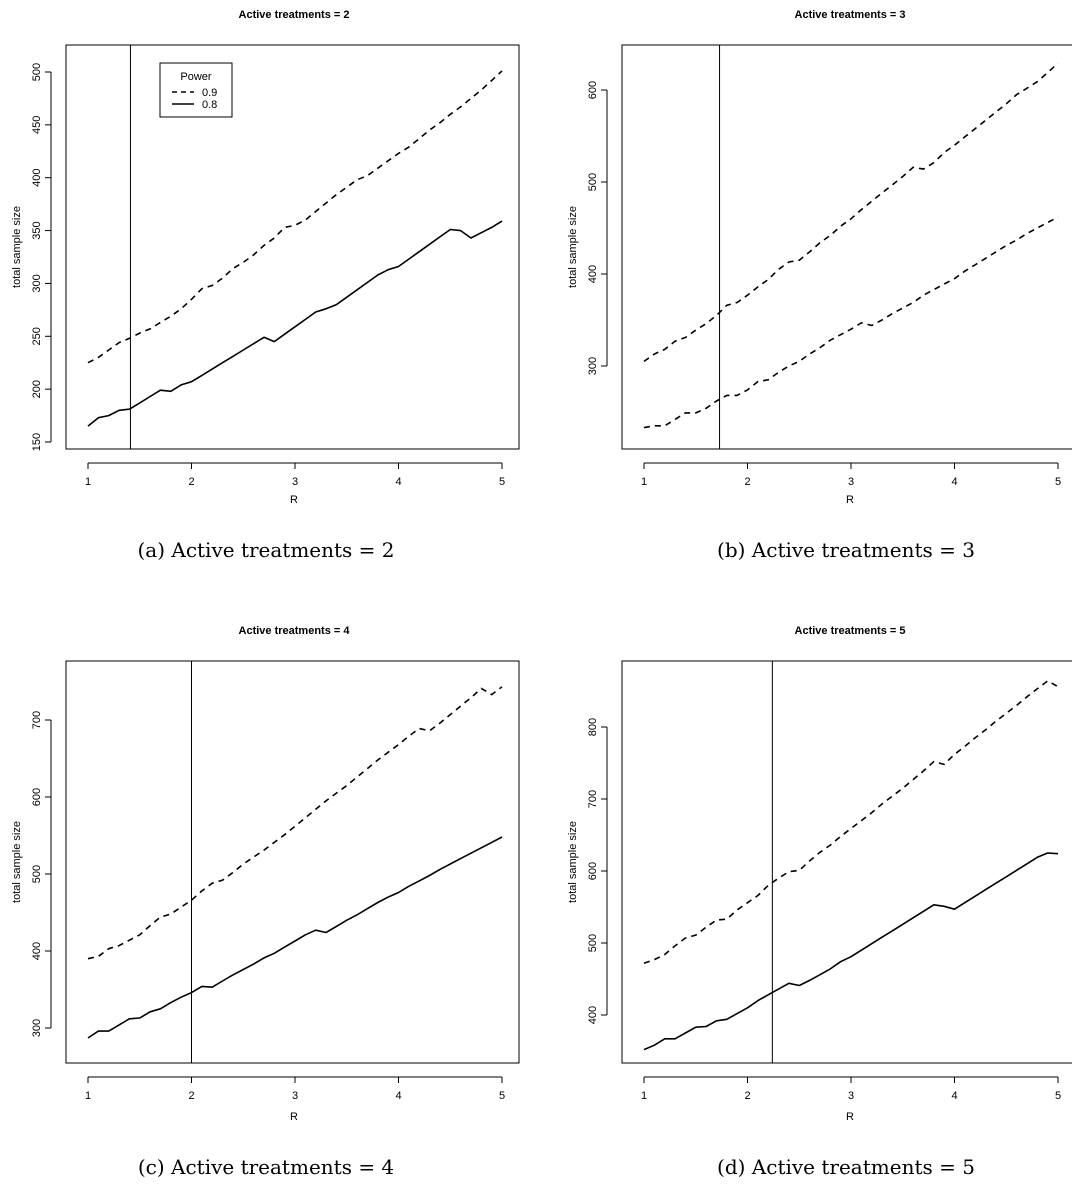 This screenshot has width=1072, height=1196. Describe the element at coordinates (37, 389) in the screenshot. I see `y-tick-label: 200` at that location.